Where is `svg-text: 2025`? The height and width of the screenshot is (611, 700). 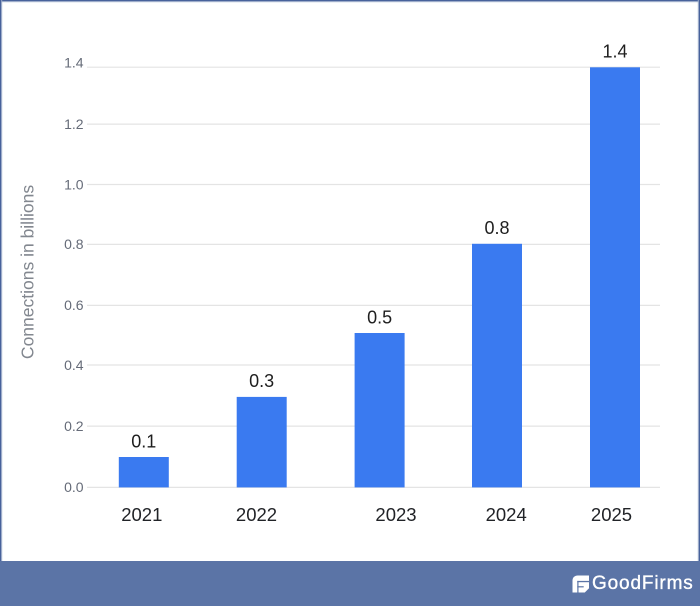 svg-text: 2025 is located at coordinates (611, 514).